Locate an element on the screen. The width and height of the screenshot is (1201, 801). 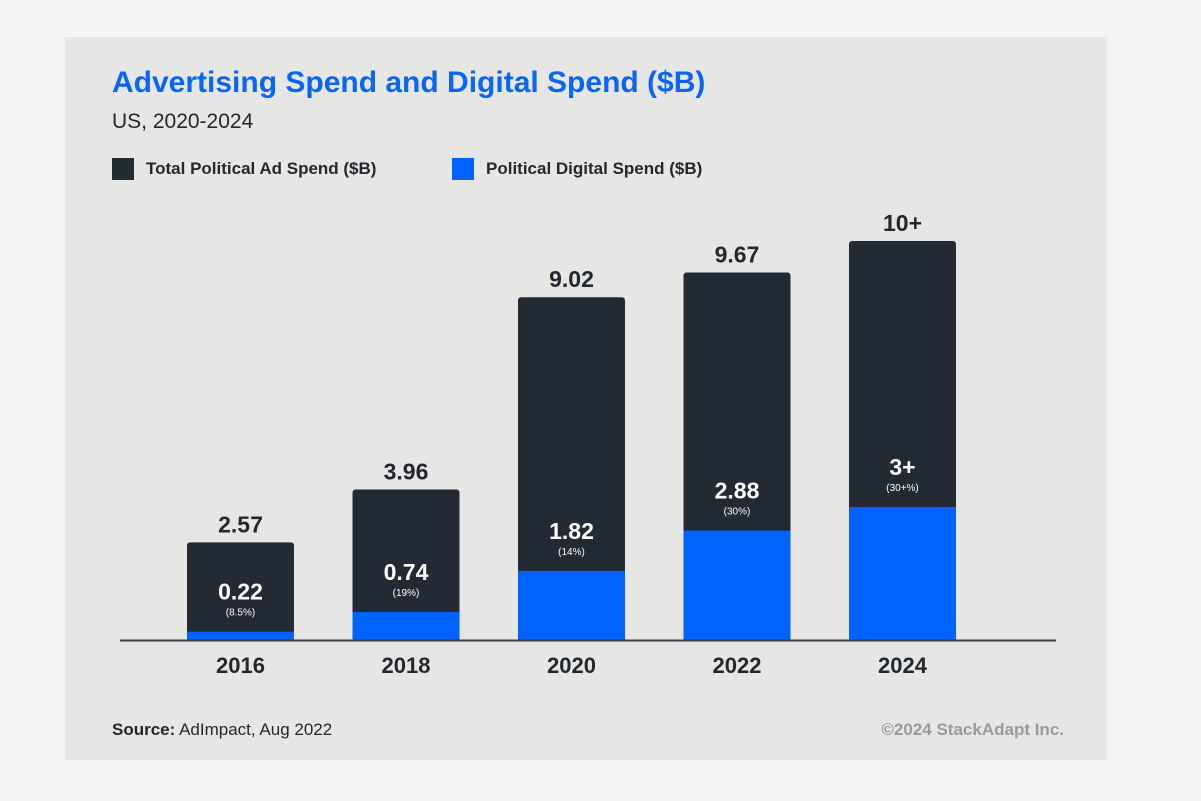
legend-item-digital: Political Digital Spend ($B) is located at coordinates (577, 169).